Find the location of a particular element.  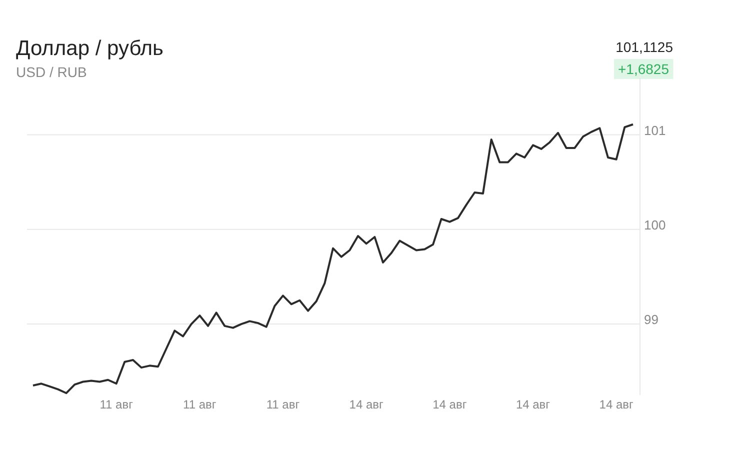

y-tick-label: 101 is located at coordinates (655, 130).